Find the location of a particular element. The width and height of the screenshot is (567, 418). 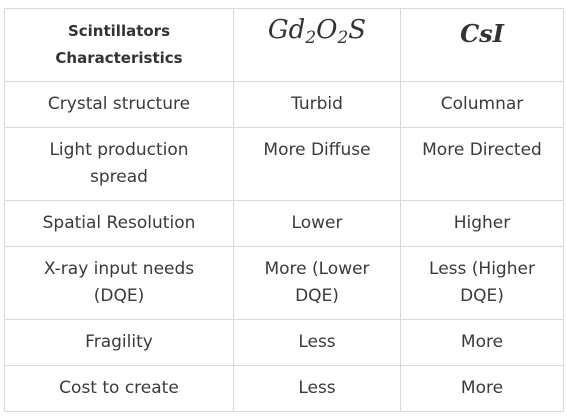

row-label: X-ray input needs (DQE) is located at coordinates (119, 283).